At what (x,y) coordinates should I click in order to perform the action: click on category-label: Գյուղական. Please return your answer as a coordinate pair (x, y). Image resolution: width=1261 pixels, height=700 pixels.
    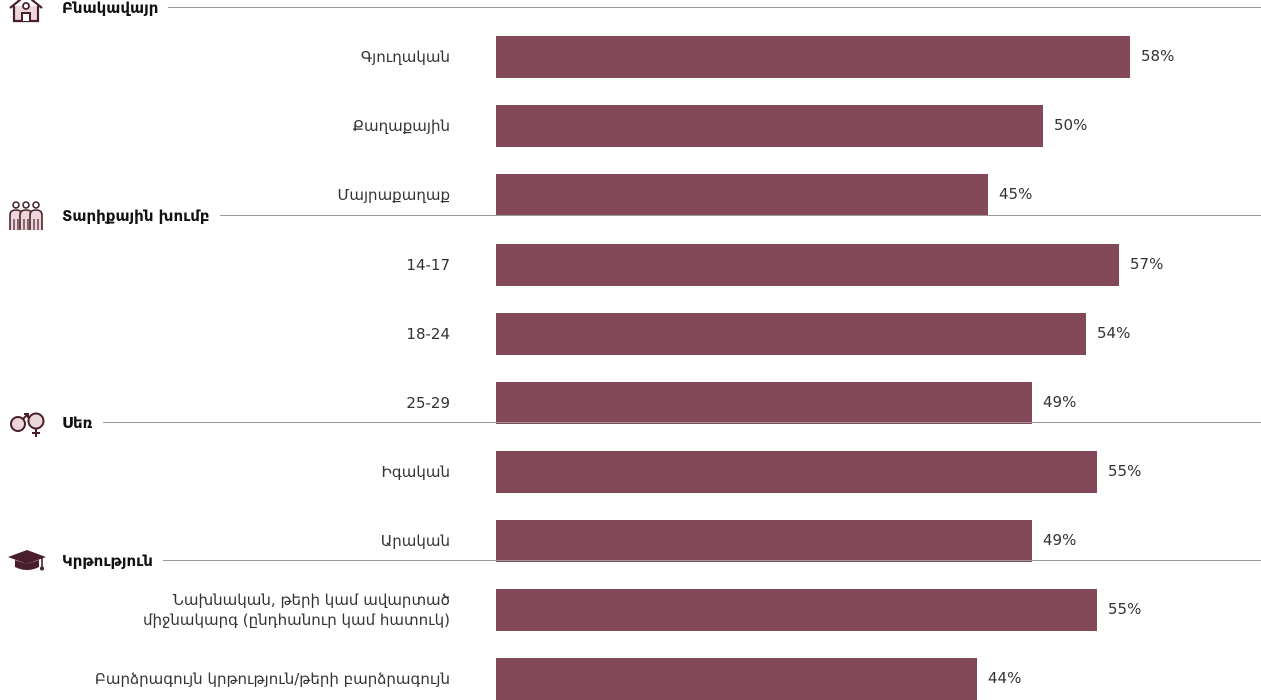
    Looking at the image, I should click on (405, 57).